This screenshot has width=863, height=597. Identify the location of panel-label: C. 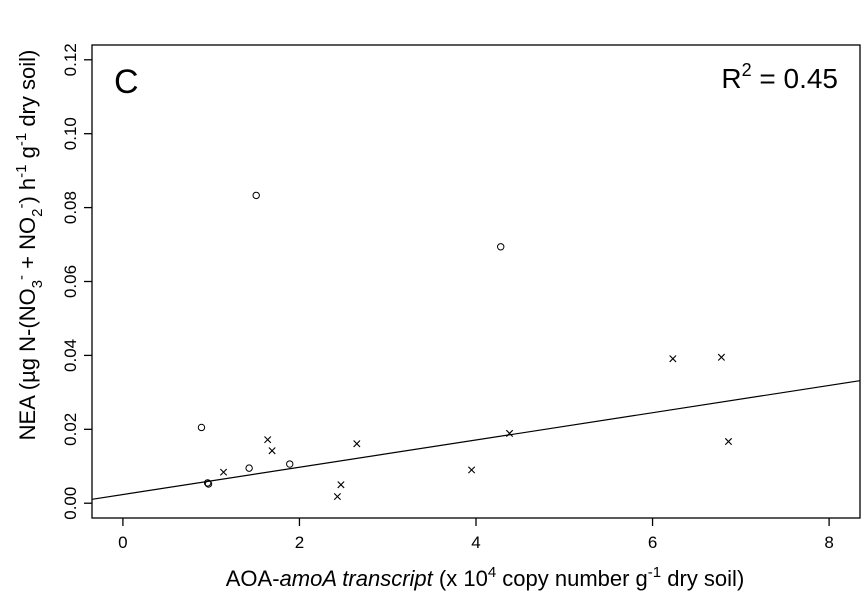
(126, 82).